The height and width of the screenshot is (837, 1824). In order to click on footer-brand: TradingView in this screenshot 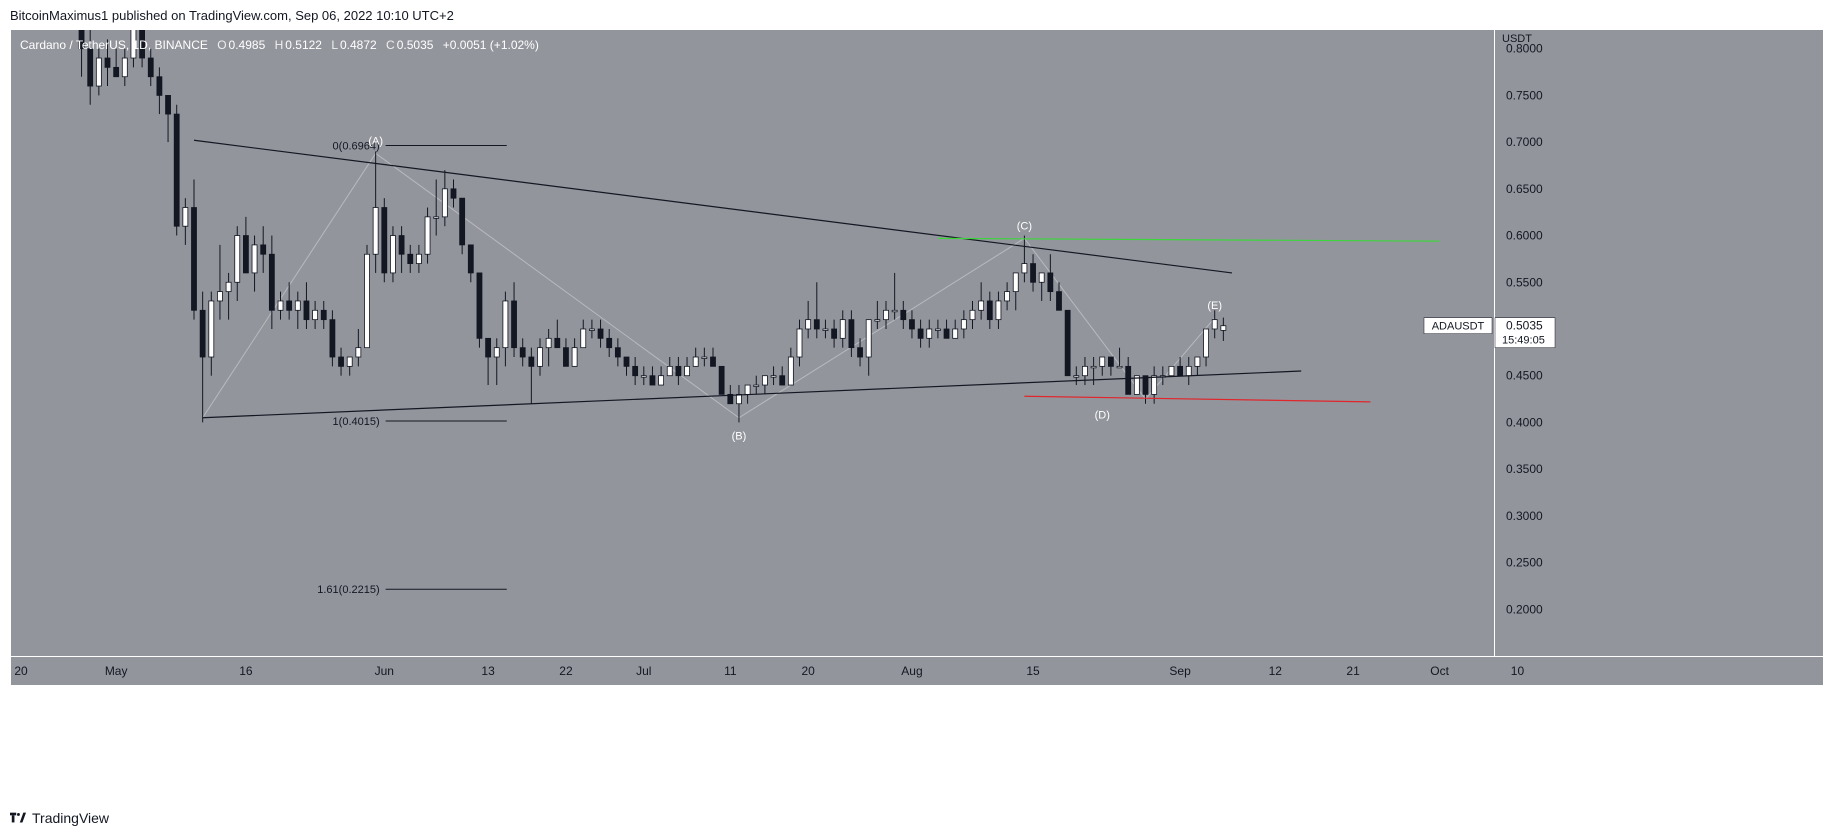, I will do `click(59, 818)`.